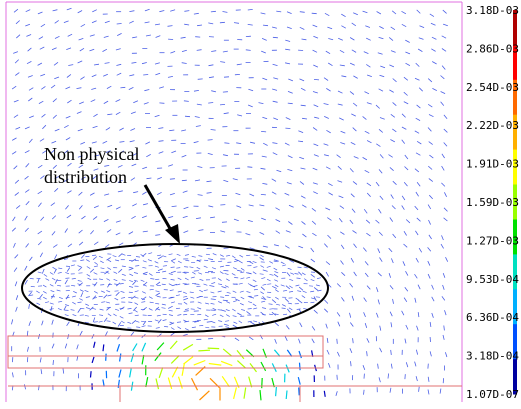  Describe the element at coordinates (91, 154) in the screenshot. I see `annotation-text-line1: Non physical` at that location.